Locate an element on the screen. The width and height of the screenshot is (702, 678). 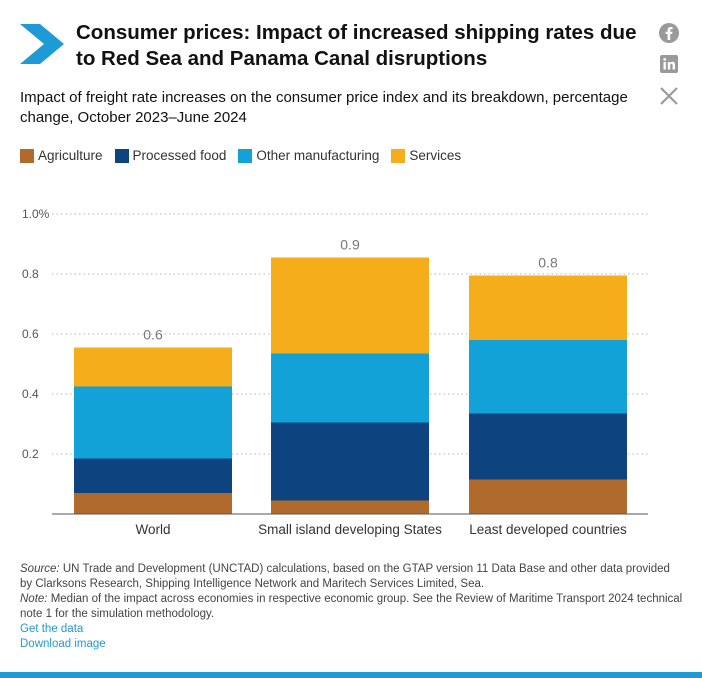
brand-chevron-icon is located at coordinates (42, 44).